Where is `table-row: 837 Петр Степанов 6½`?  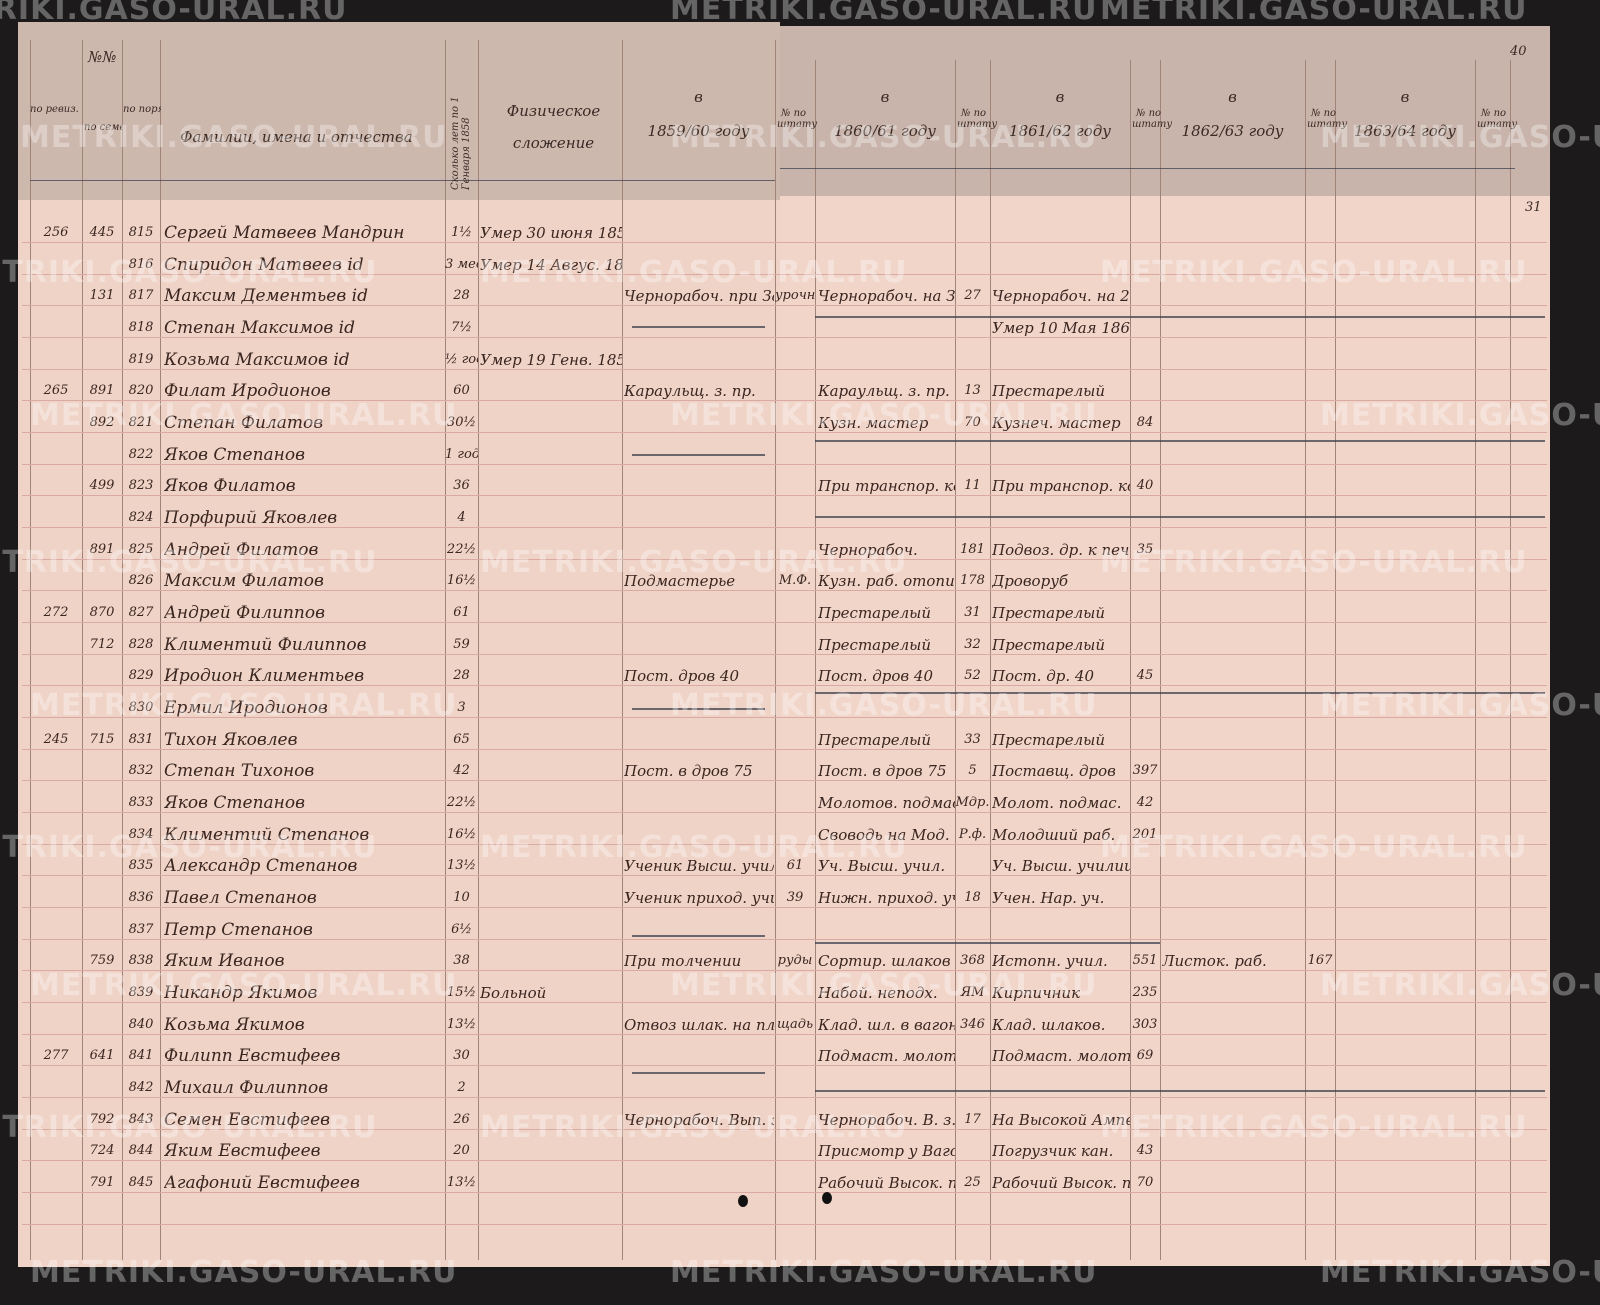
table-row: 837 Петр Степанов 6½ is located at coordinates (800, 933).